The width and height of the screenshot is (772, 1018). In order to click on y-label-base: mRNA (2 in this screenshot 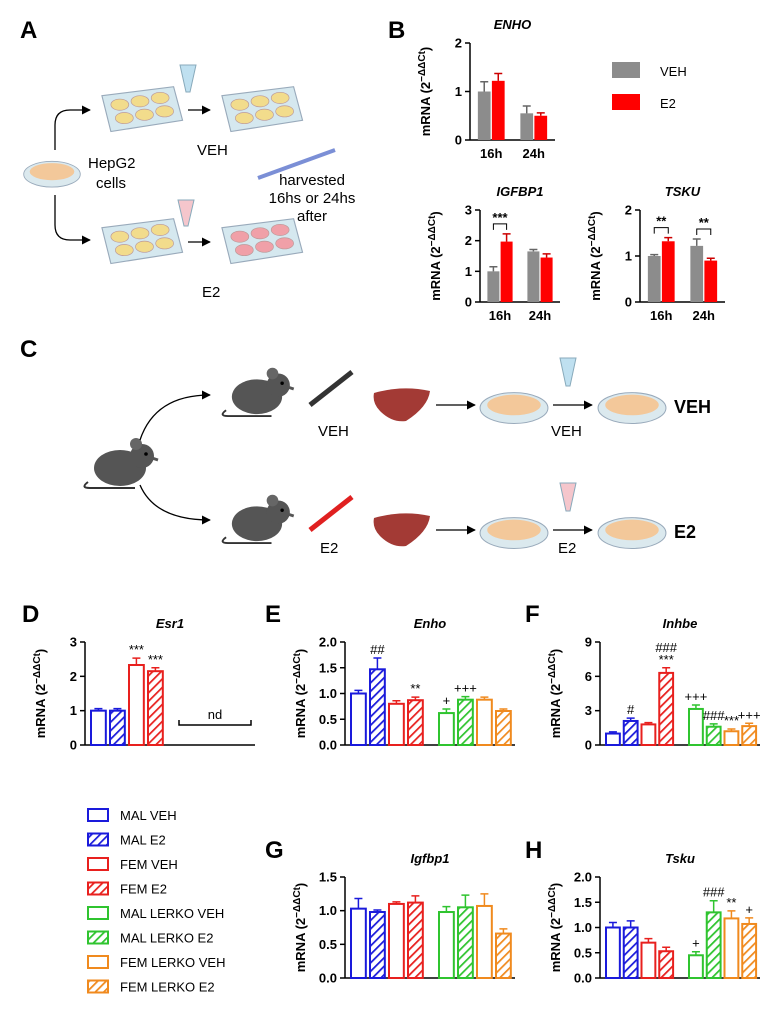, I will do `click(555, 711)`.